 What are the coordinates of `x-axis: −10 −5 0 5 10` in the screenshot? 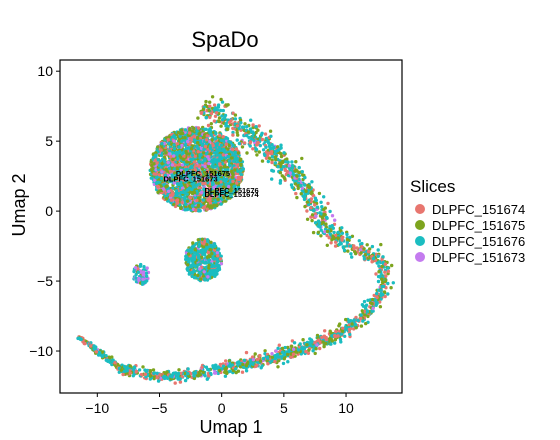 It's located at (219, 404).